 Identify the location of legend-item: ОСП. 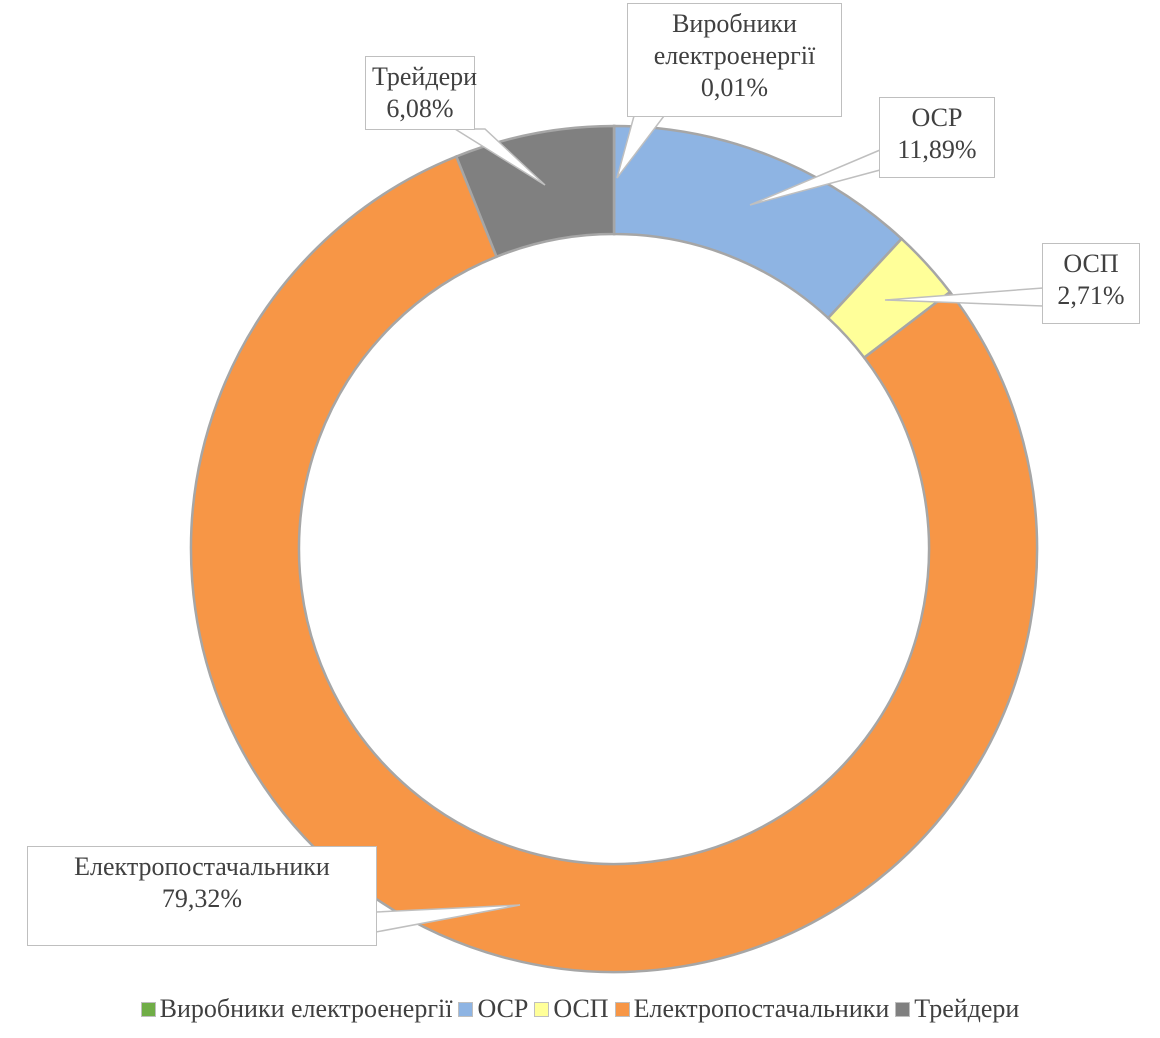
(571, 1009).